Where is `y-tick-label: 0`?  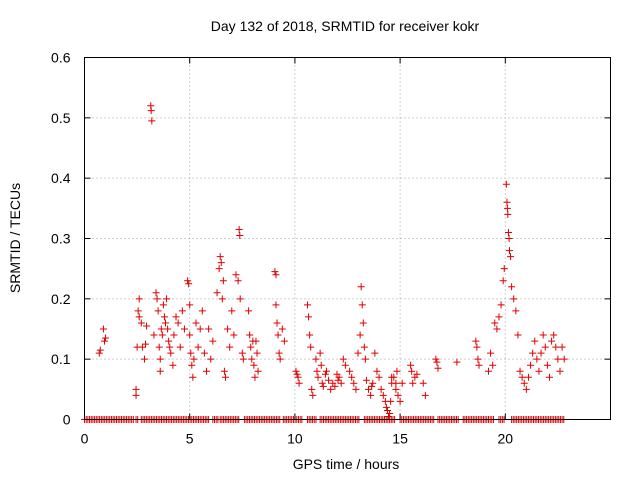
y-tick-label: 0 is located at coordinates (67, 420).